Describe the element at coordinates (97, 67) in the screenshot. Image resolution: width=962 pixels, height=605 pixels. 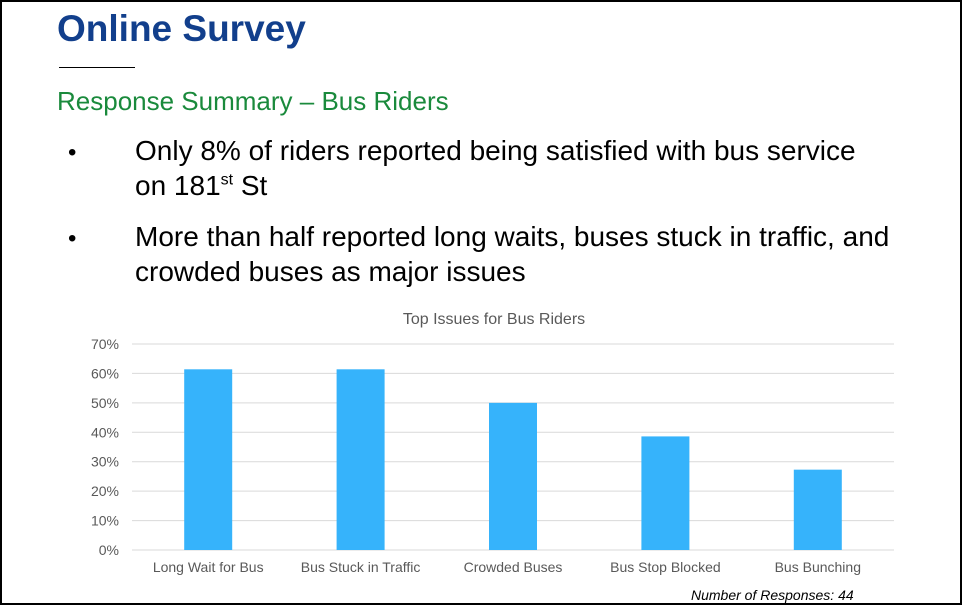
I see `title-underline` at that location.